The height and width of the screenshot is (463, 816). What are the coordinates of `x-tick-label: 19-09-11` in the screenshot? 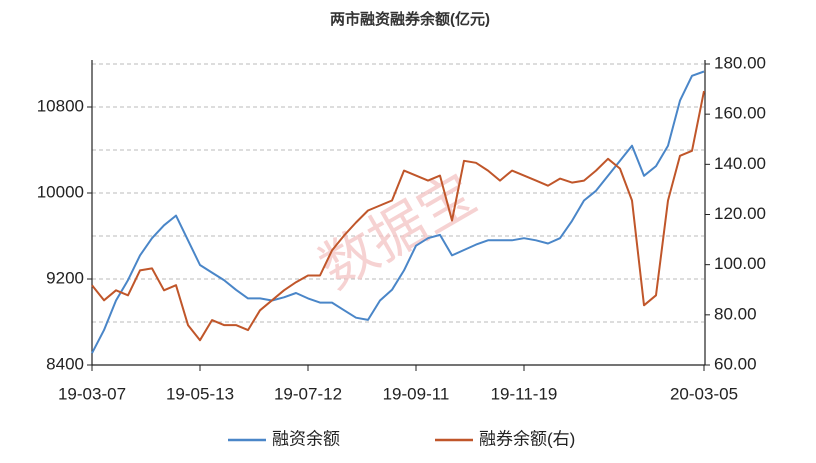 It's located at (416, 393).